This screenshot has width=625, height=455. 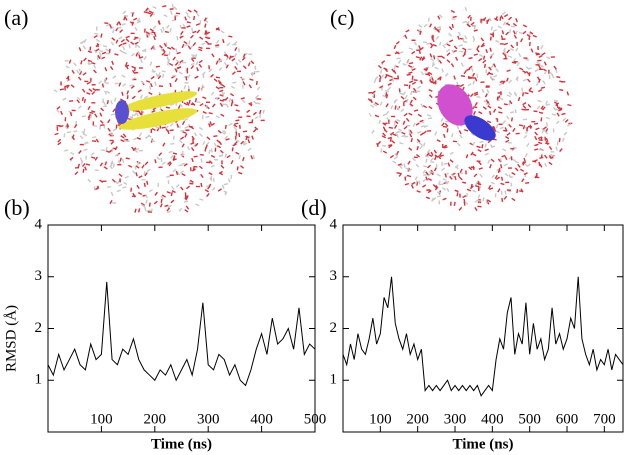 I want to click on protein, so click(x=480, y=128).